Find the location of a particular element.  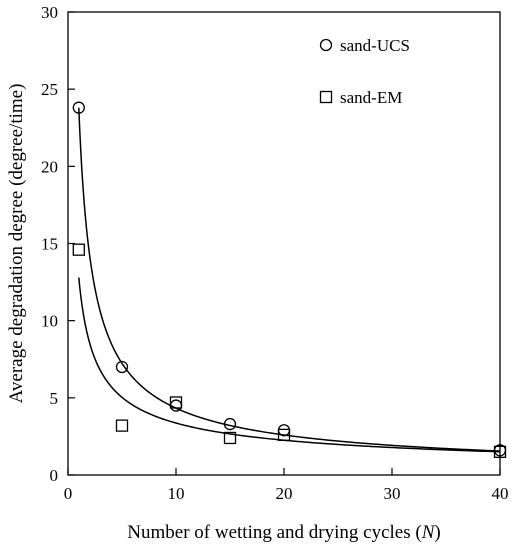

legend-marker-sand-em is located at coordinates (326, 97).